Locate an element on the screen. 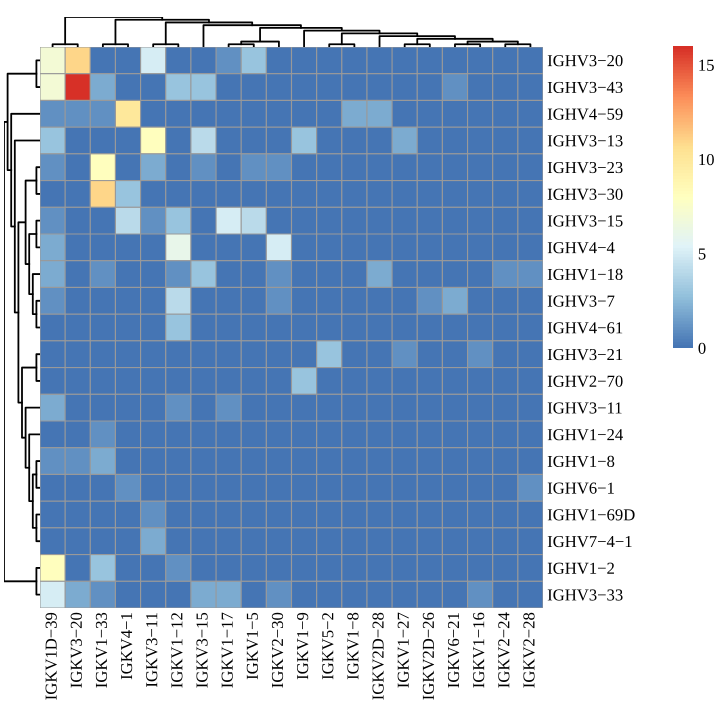 This screenshot has width=723, height=722. y-tick-label: IGHV3−33 is located at coordinates (585, 595).